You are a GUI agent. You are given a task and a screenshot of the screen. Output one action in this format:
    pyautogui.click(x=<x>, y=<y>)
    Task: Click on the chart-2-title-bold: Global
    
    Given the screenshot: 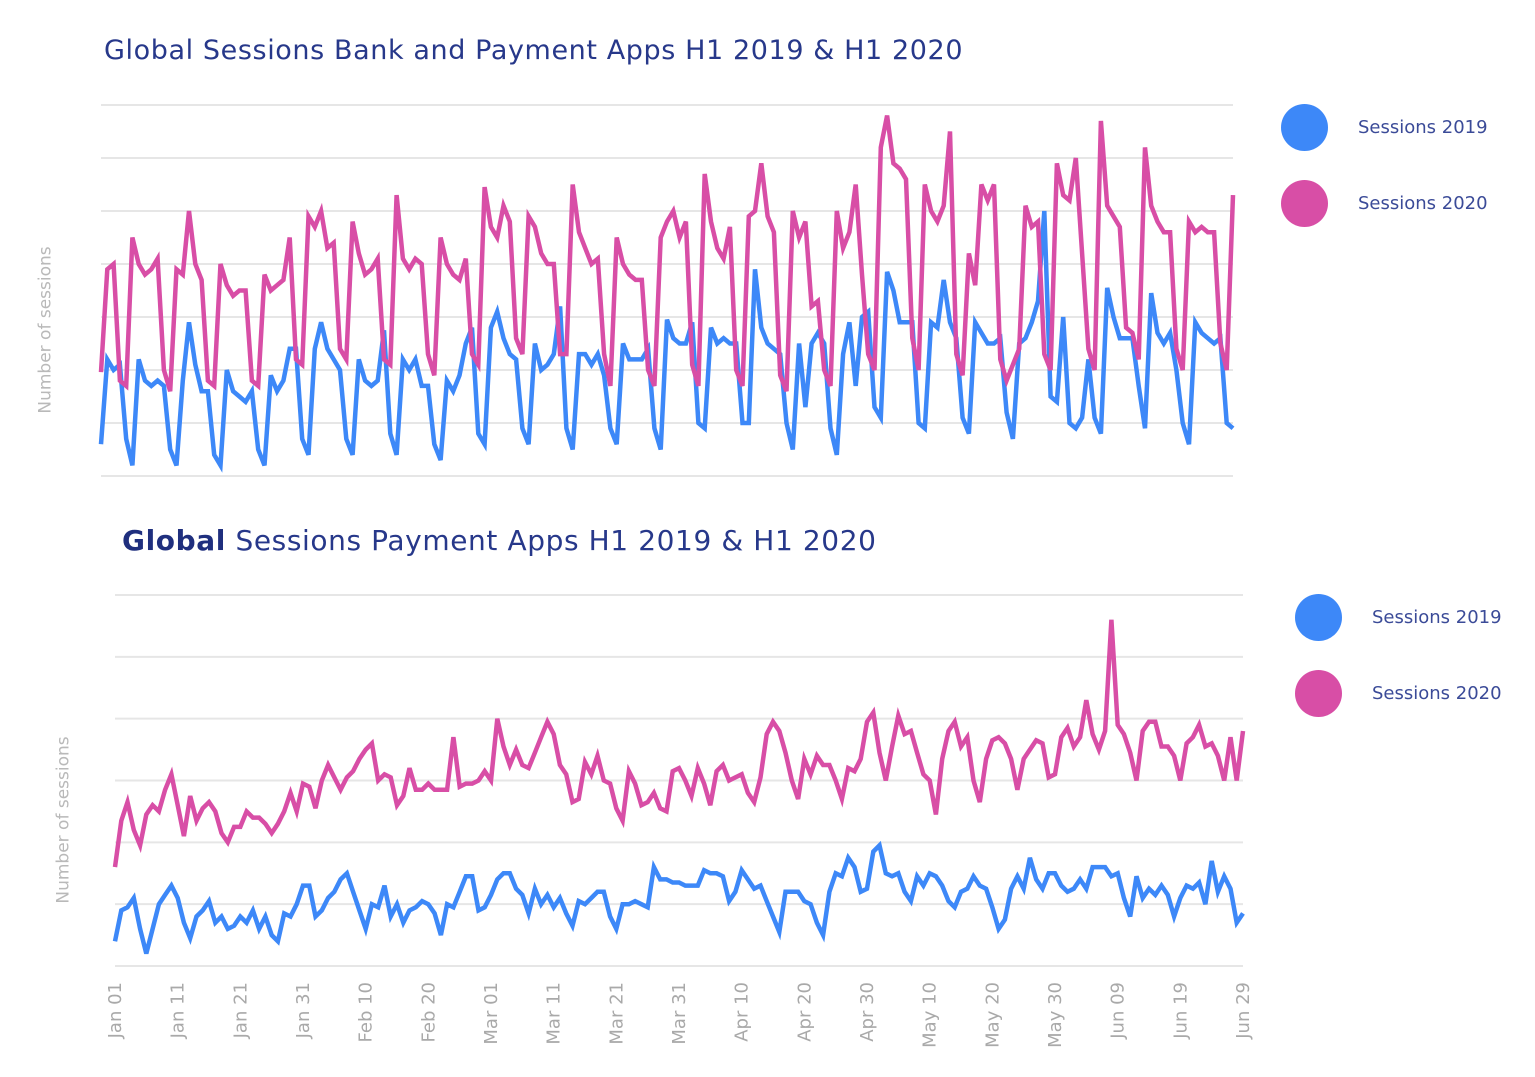 What is the action you would take?
    pyautogui.click(x=174, y=540)
    